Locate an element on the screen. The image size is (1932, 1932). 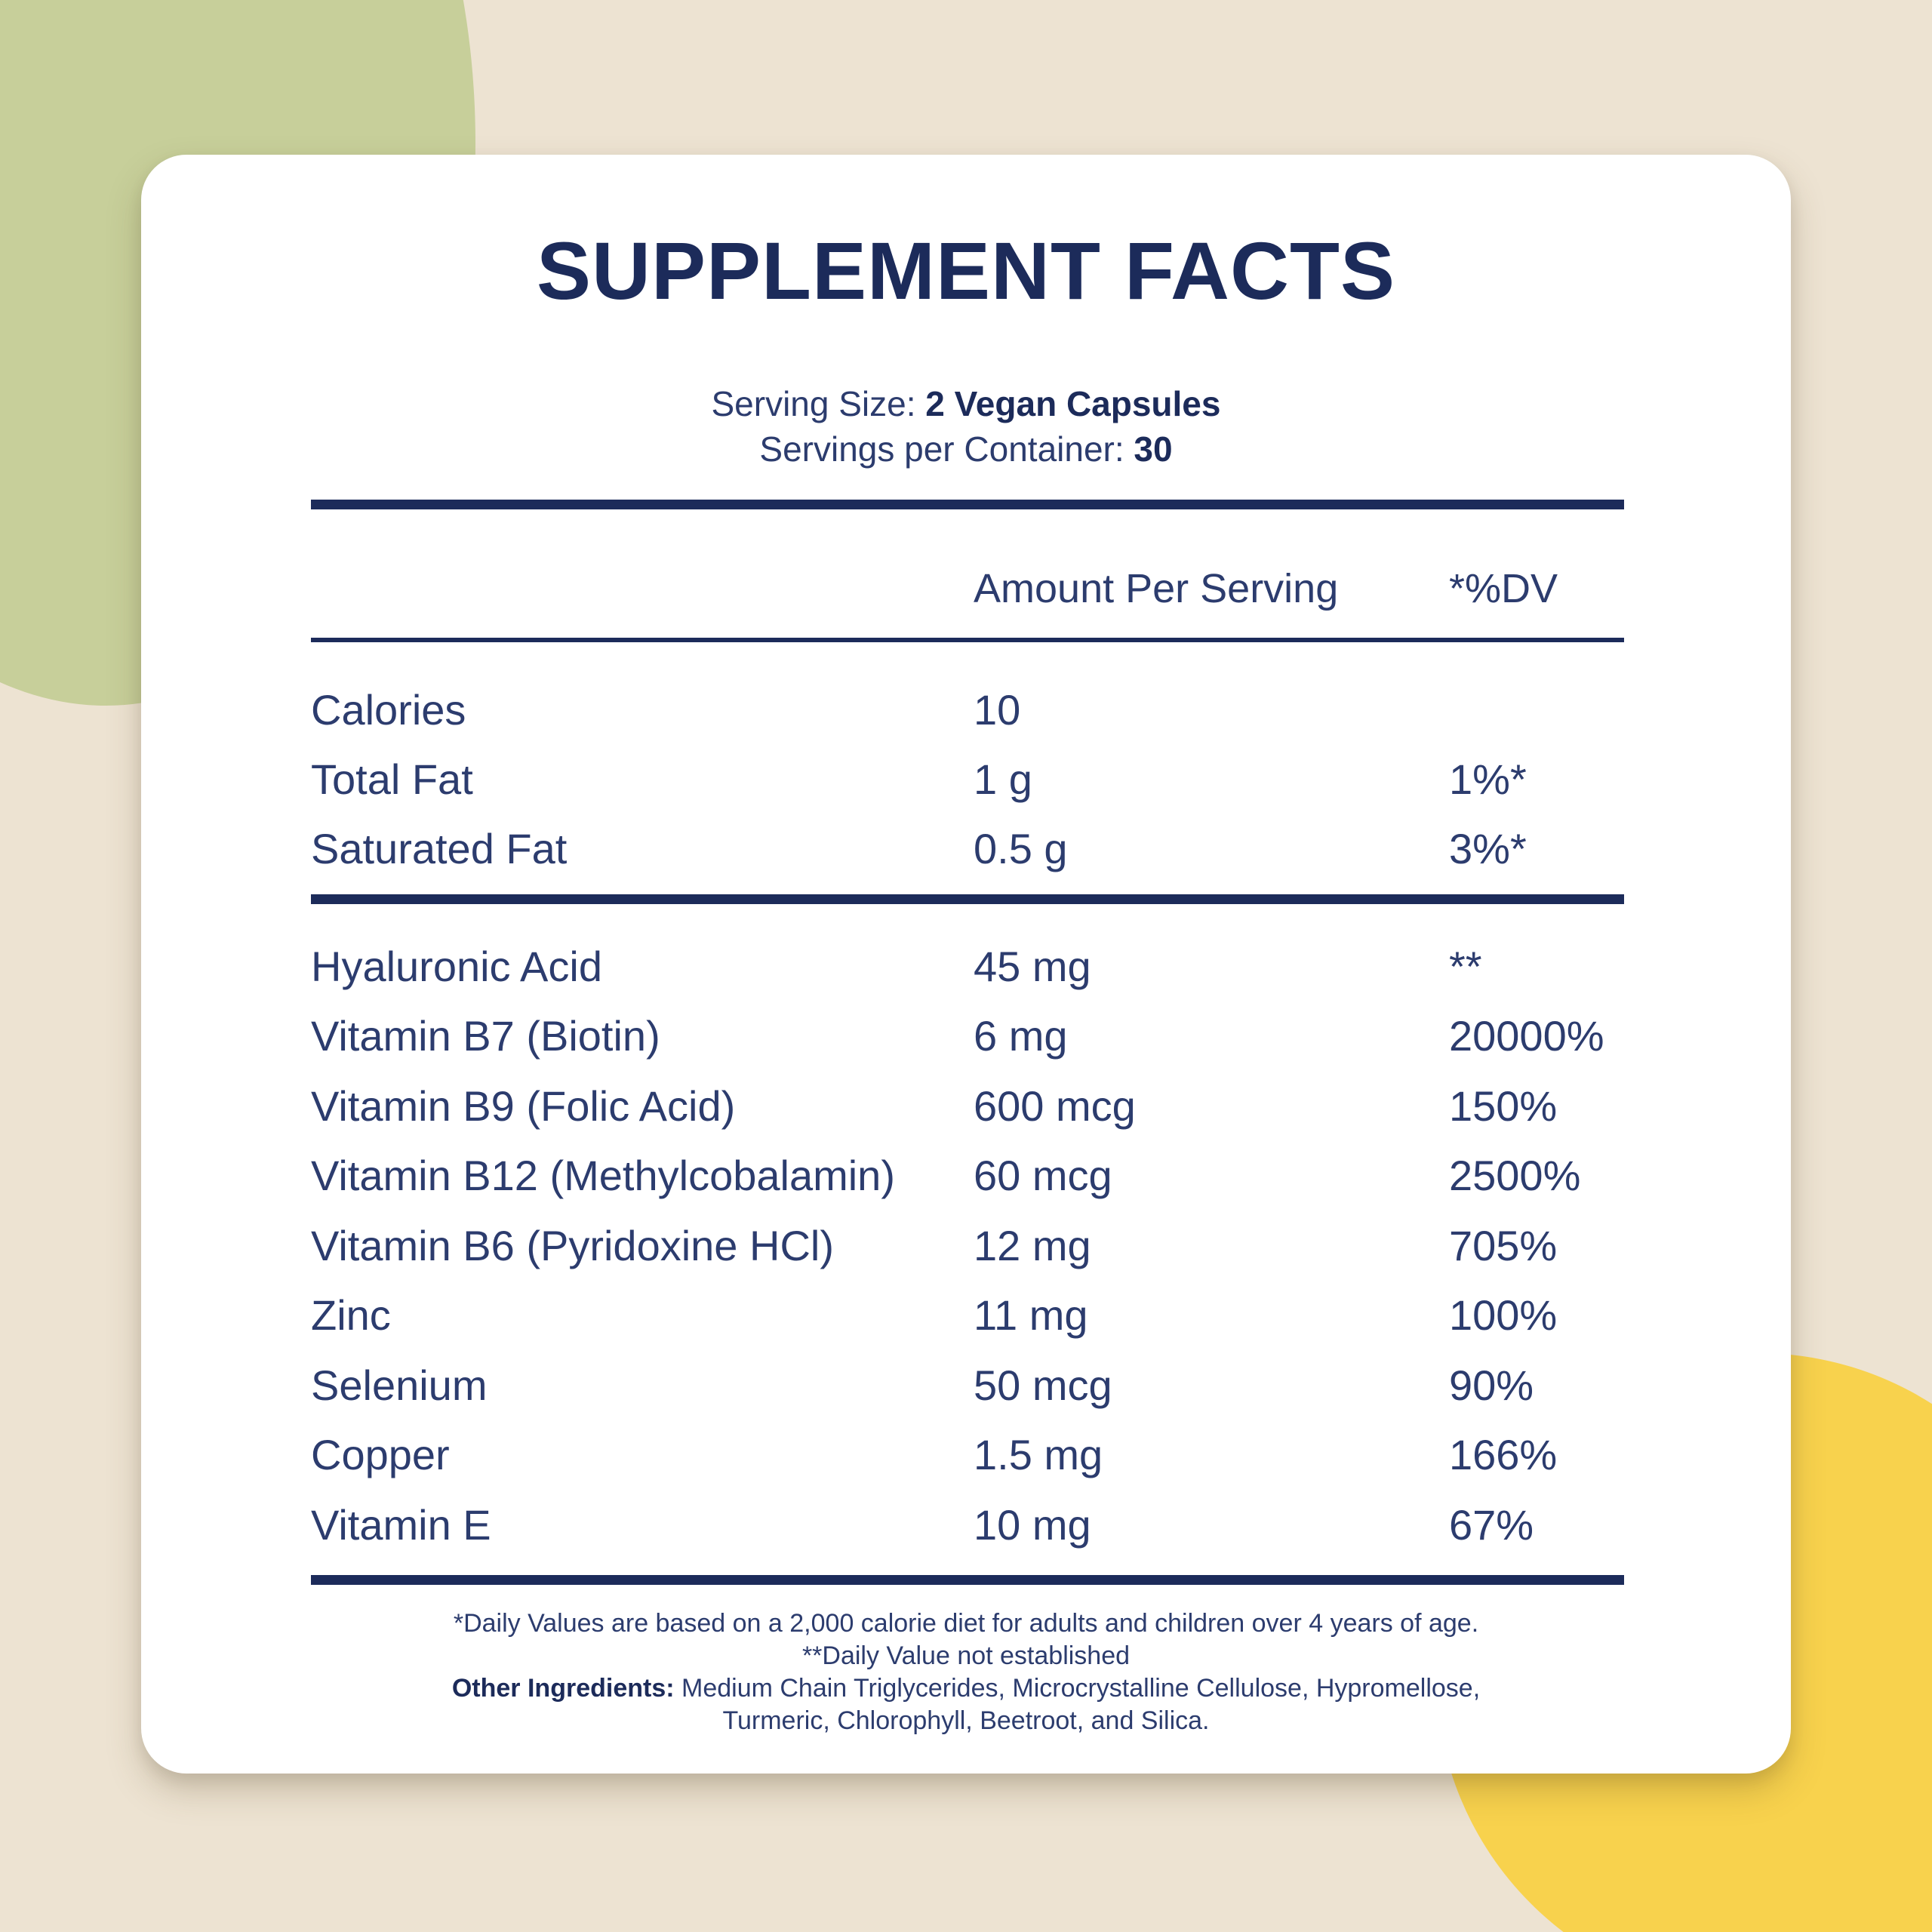
row-label: Vitamin E is located at coordinates (401, 1524).